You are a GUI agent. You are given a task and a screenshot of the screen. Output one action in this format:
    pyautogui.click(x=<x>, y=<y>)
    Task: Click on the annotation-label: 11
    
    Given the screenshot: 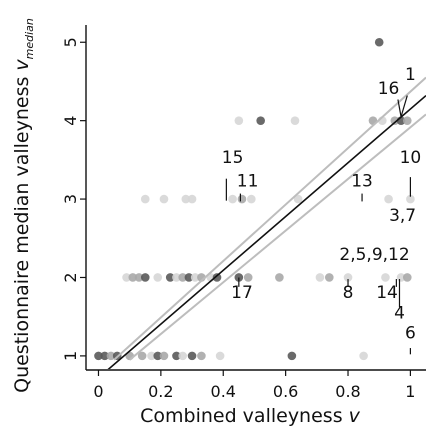 What is the action you would take?
    pyautogui.click(x=248, y=182)
    